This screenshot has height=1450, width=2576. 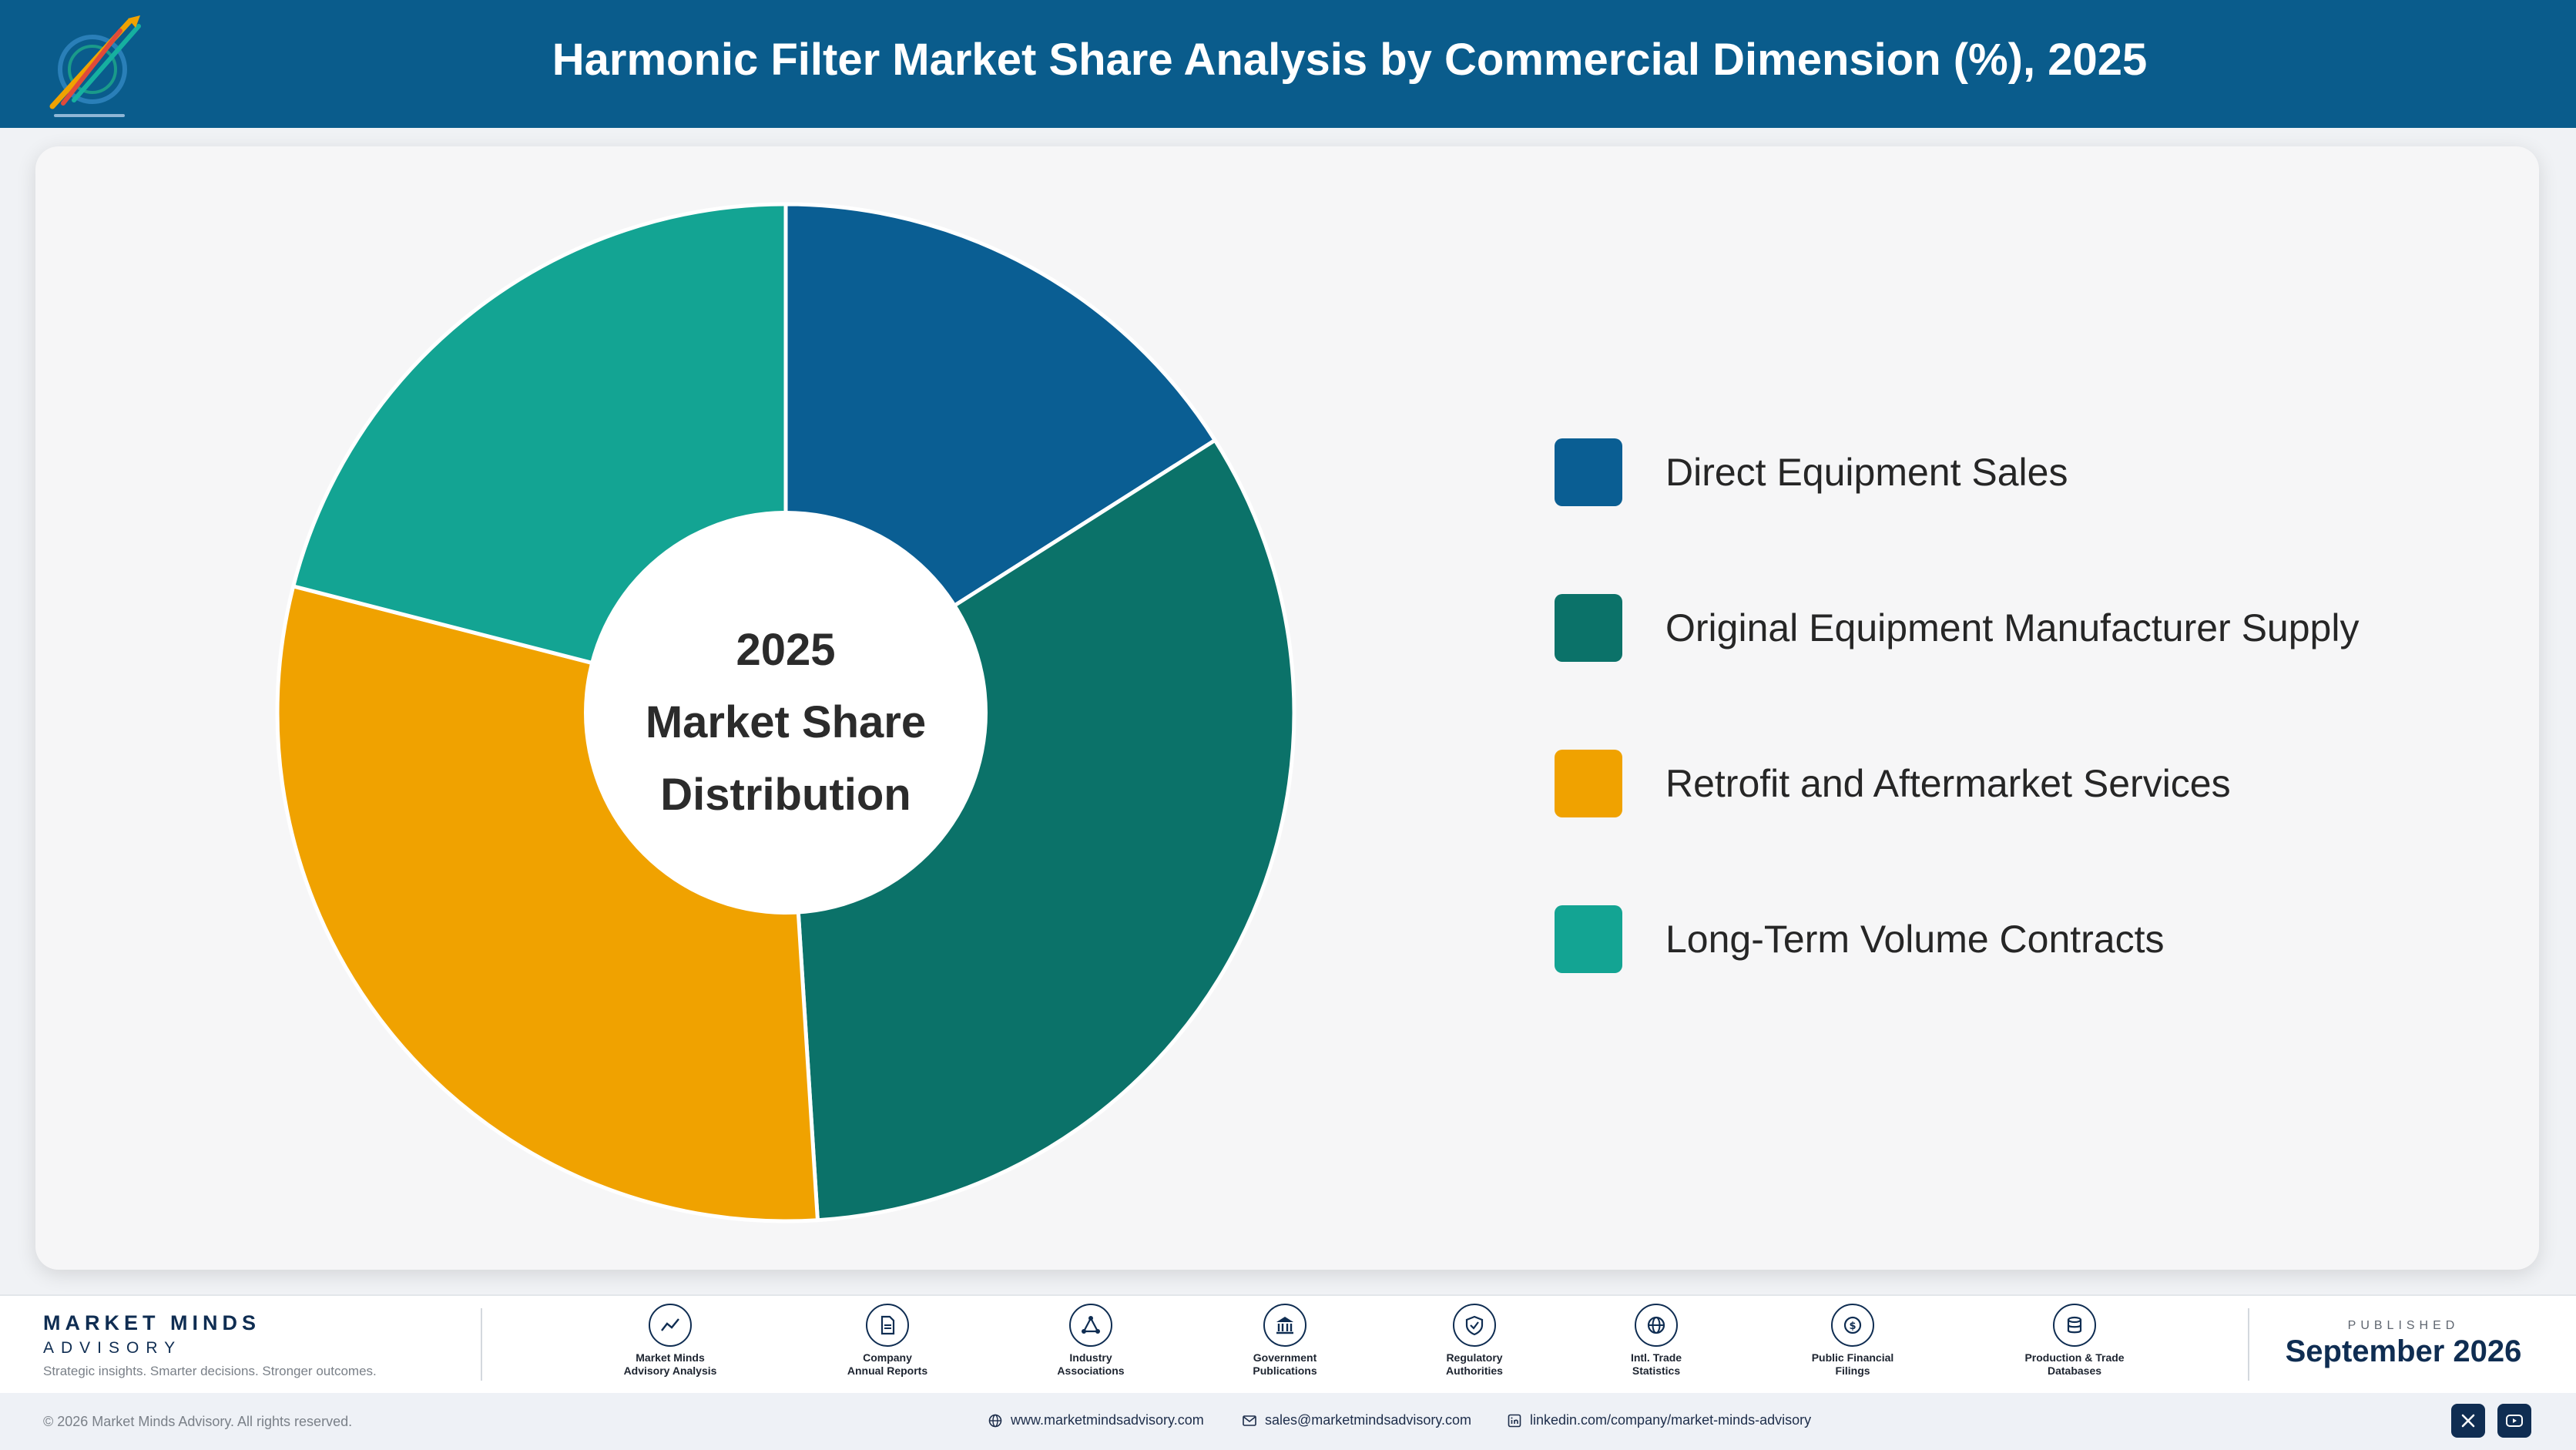 I want to click on legend-item-direct-equipment-sales: Direct Equipment Sales, so click(x=2017, y=472).